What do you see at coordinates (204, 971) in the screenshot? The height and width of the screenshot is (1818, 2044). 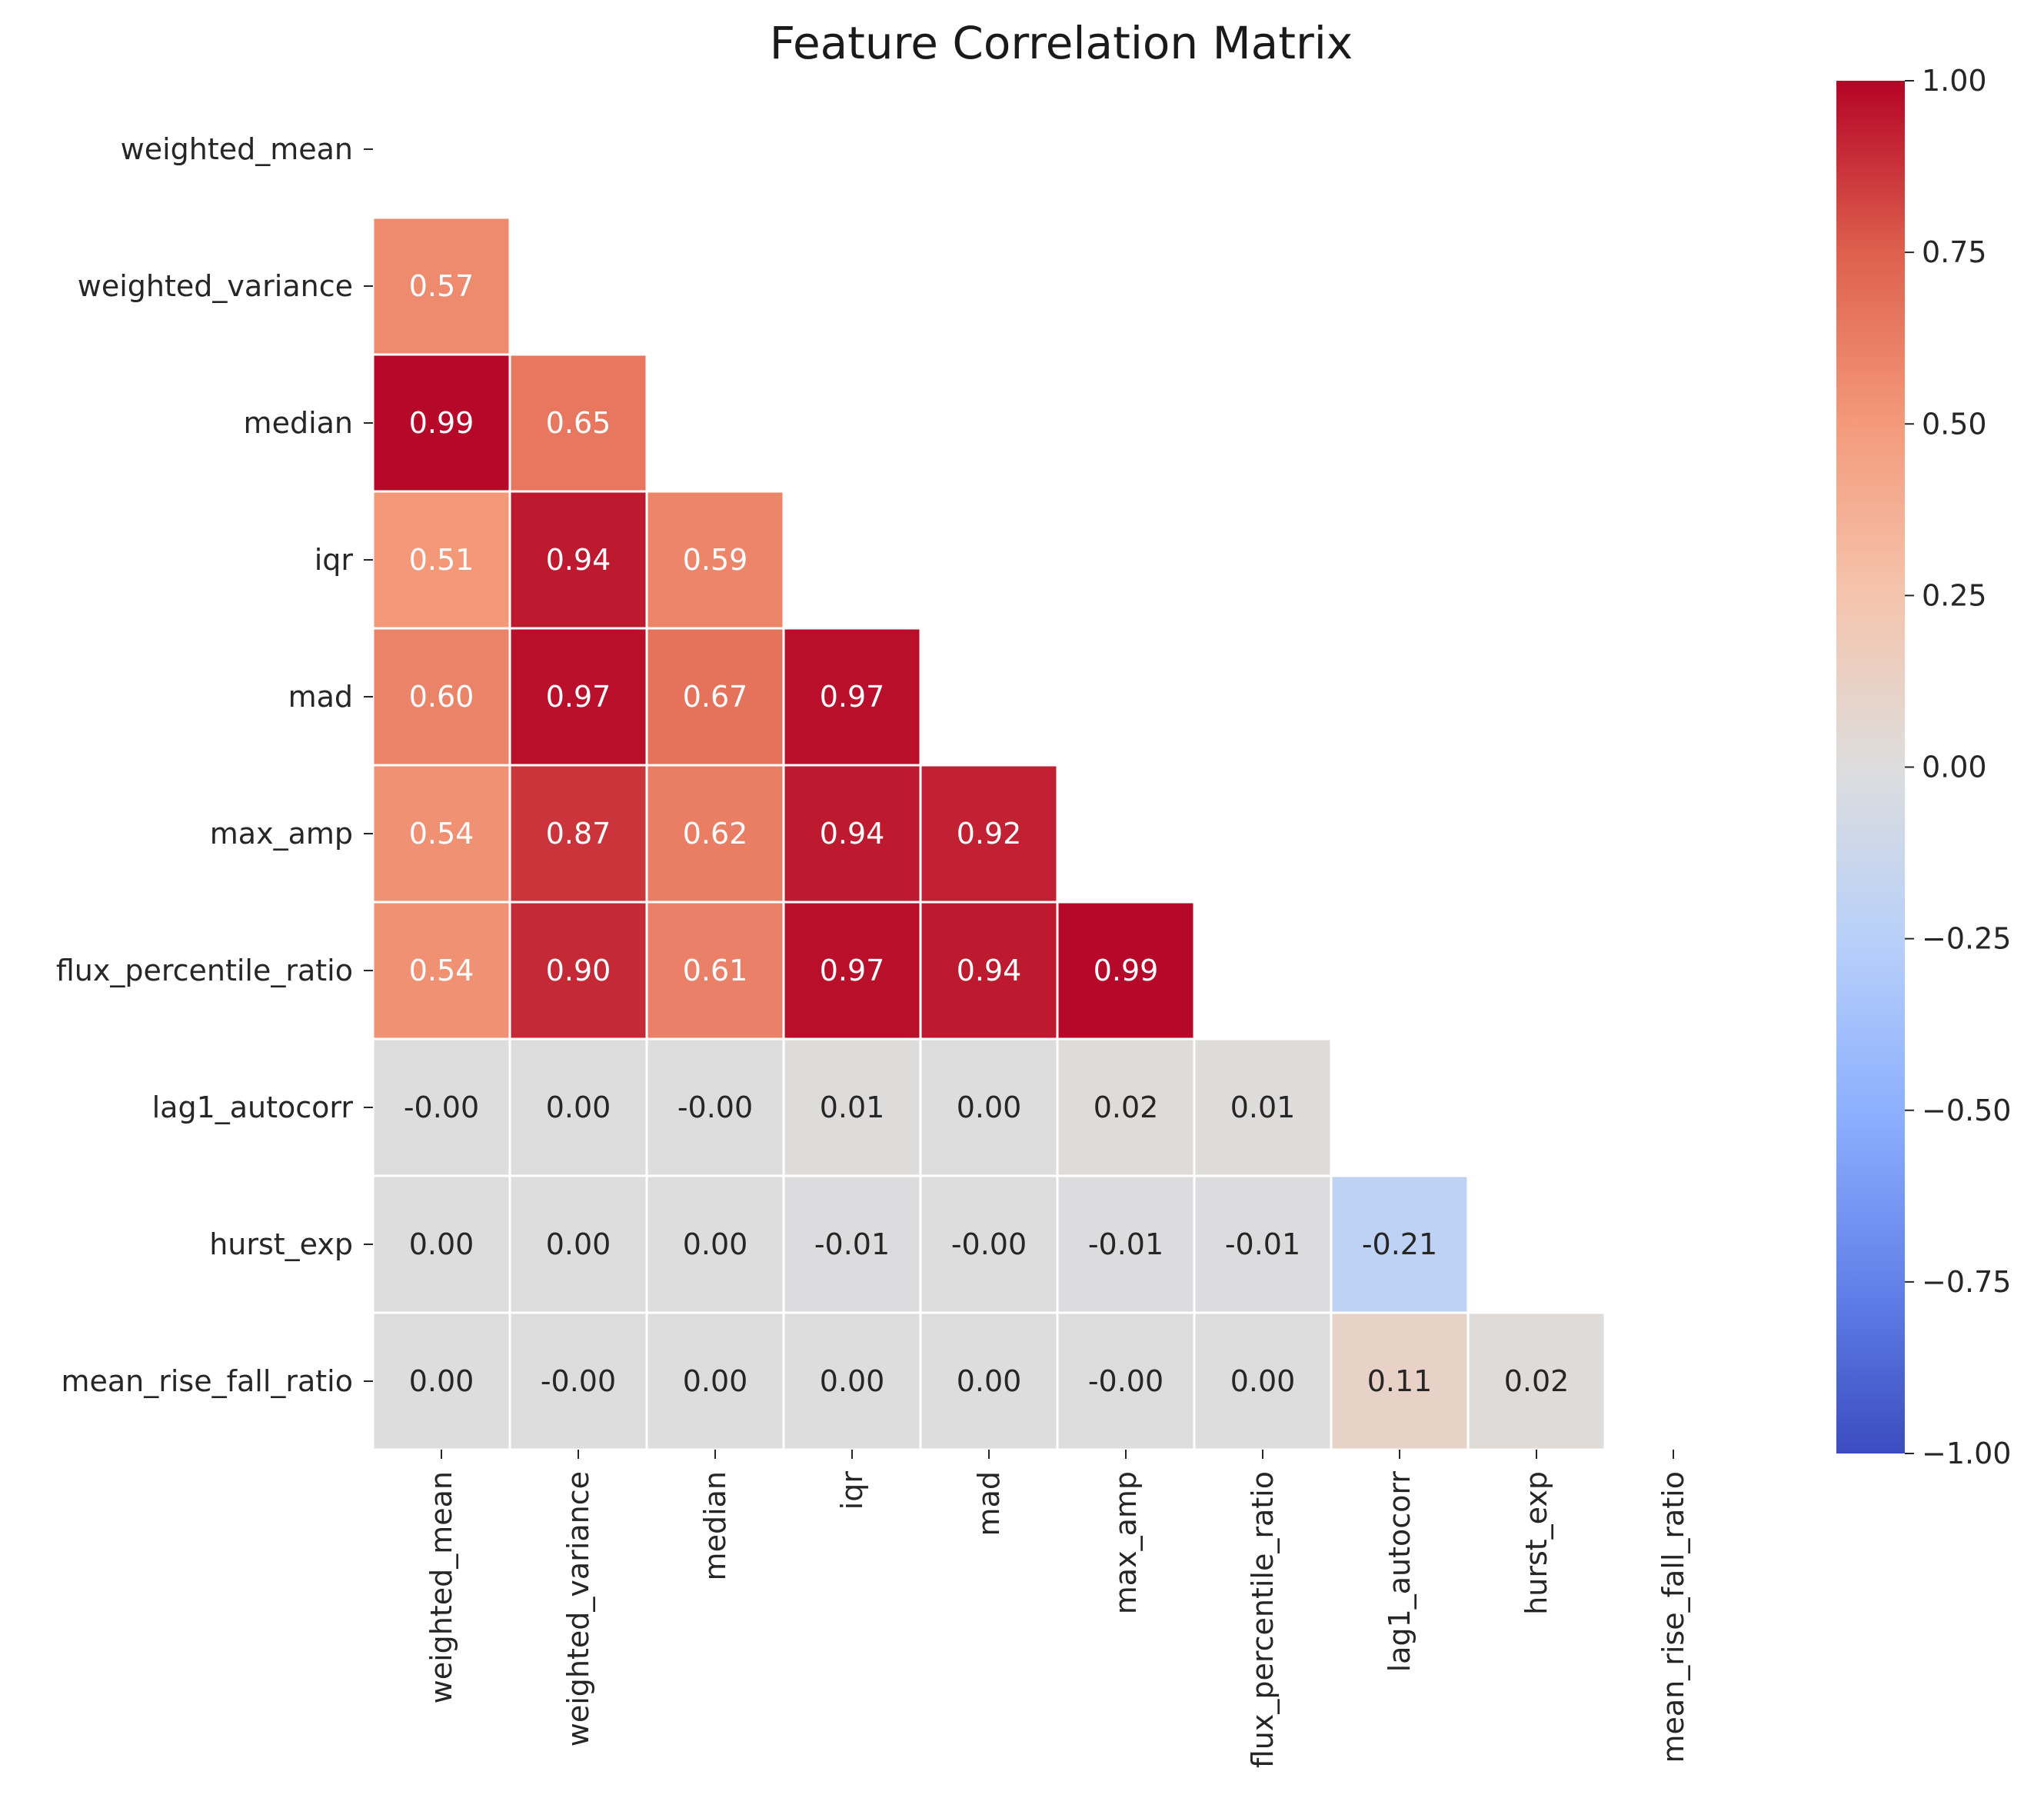 I see `y-tick-label: flux_percentile_ratio` at bounding box center [204, 971].